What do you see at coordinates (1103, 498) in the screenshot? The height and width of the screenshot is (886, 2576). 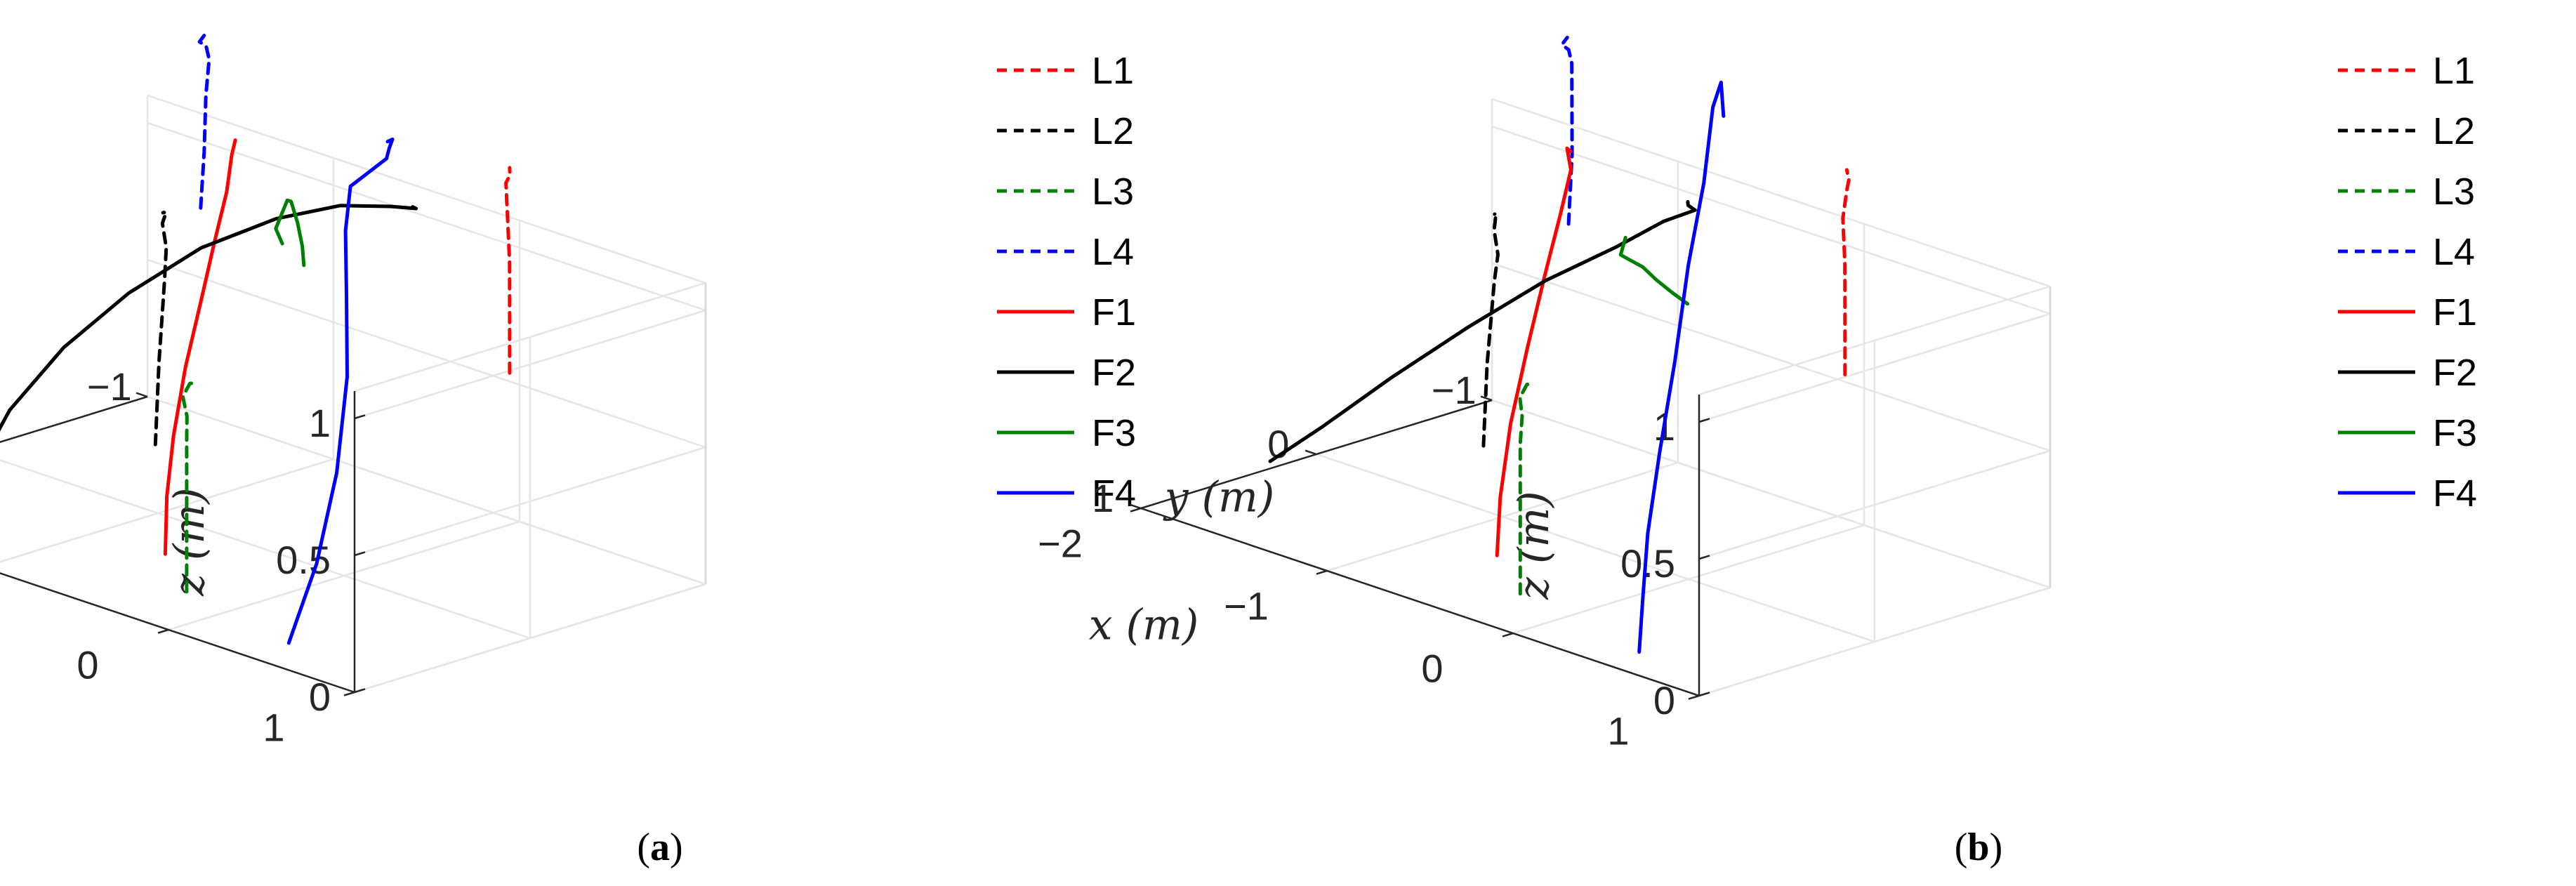 I see `y-tick-label: 1` at bounding box center [1103, 498].